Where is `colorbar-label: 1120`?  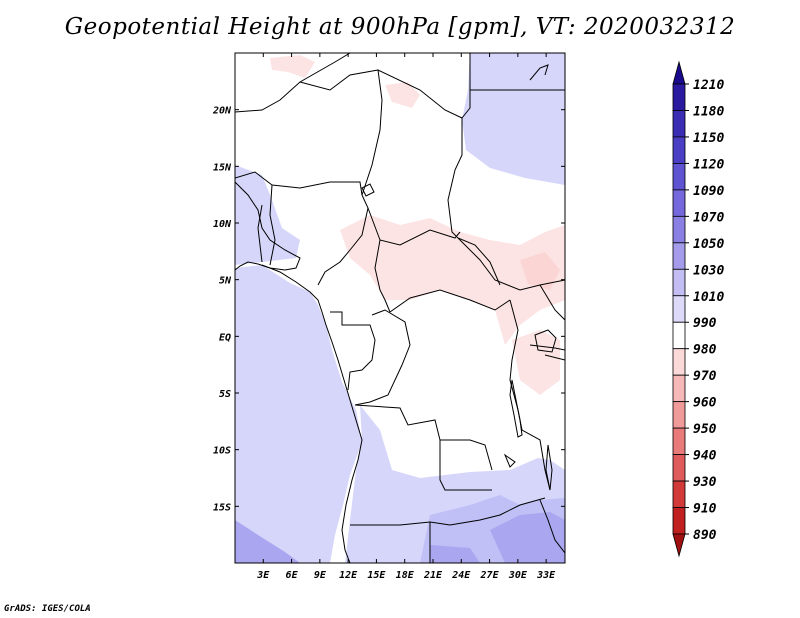
colorbar-label: 1120 is located at coordinates (708, 164).